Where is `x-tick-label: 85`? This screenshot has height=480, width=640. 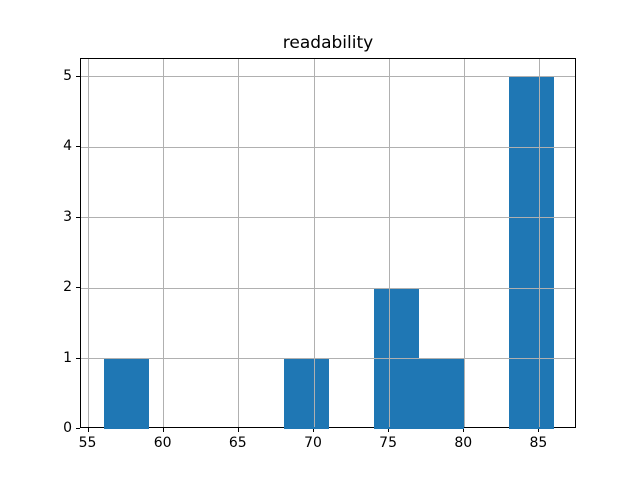 x-tick-label: 85 is located at coordinates (538, 443).